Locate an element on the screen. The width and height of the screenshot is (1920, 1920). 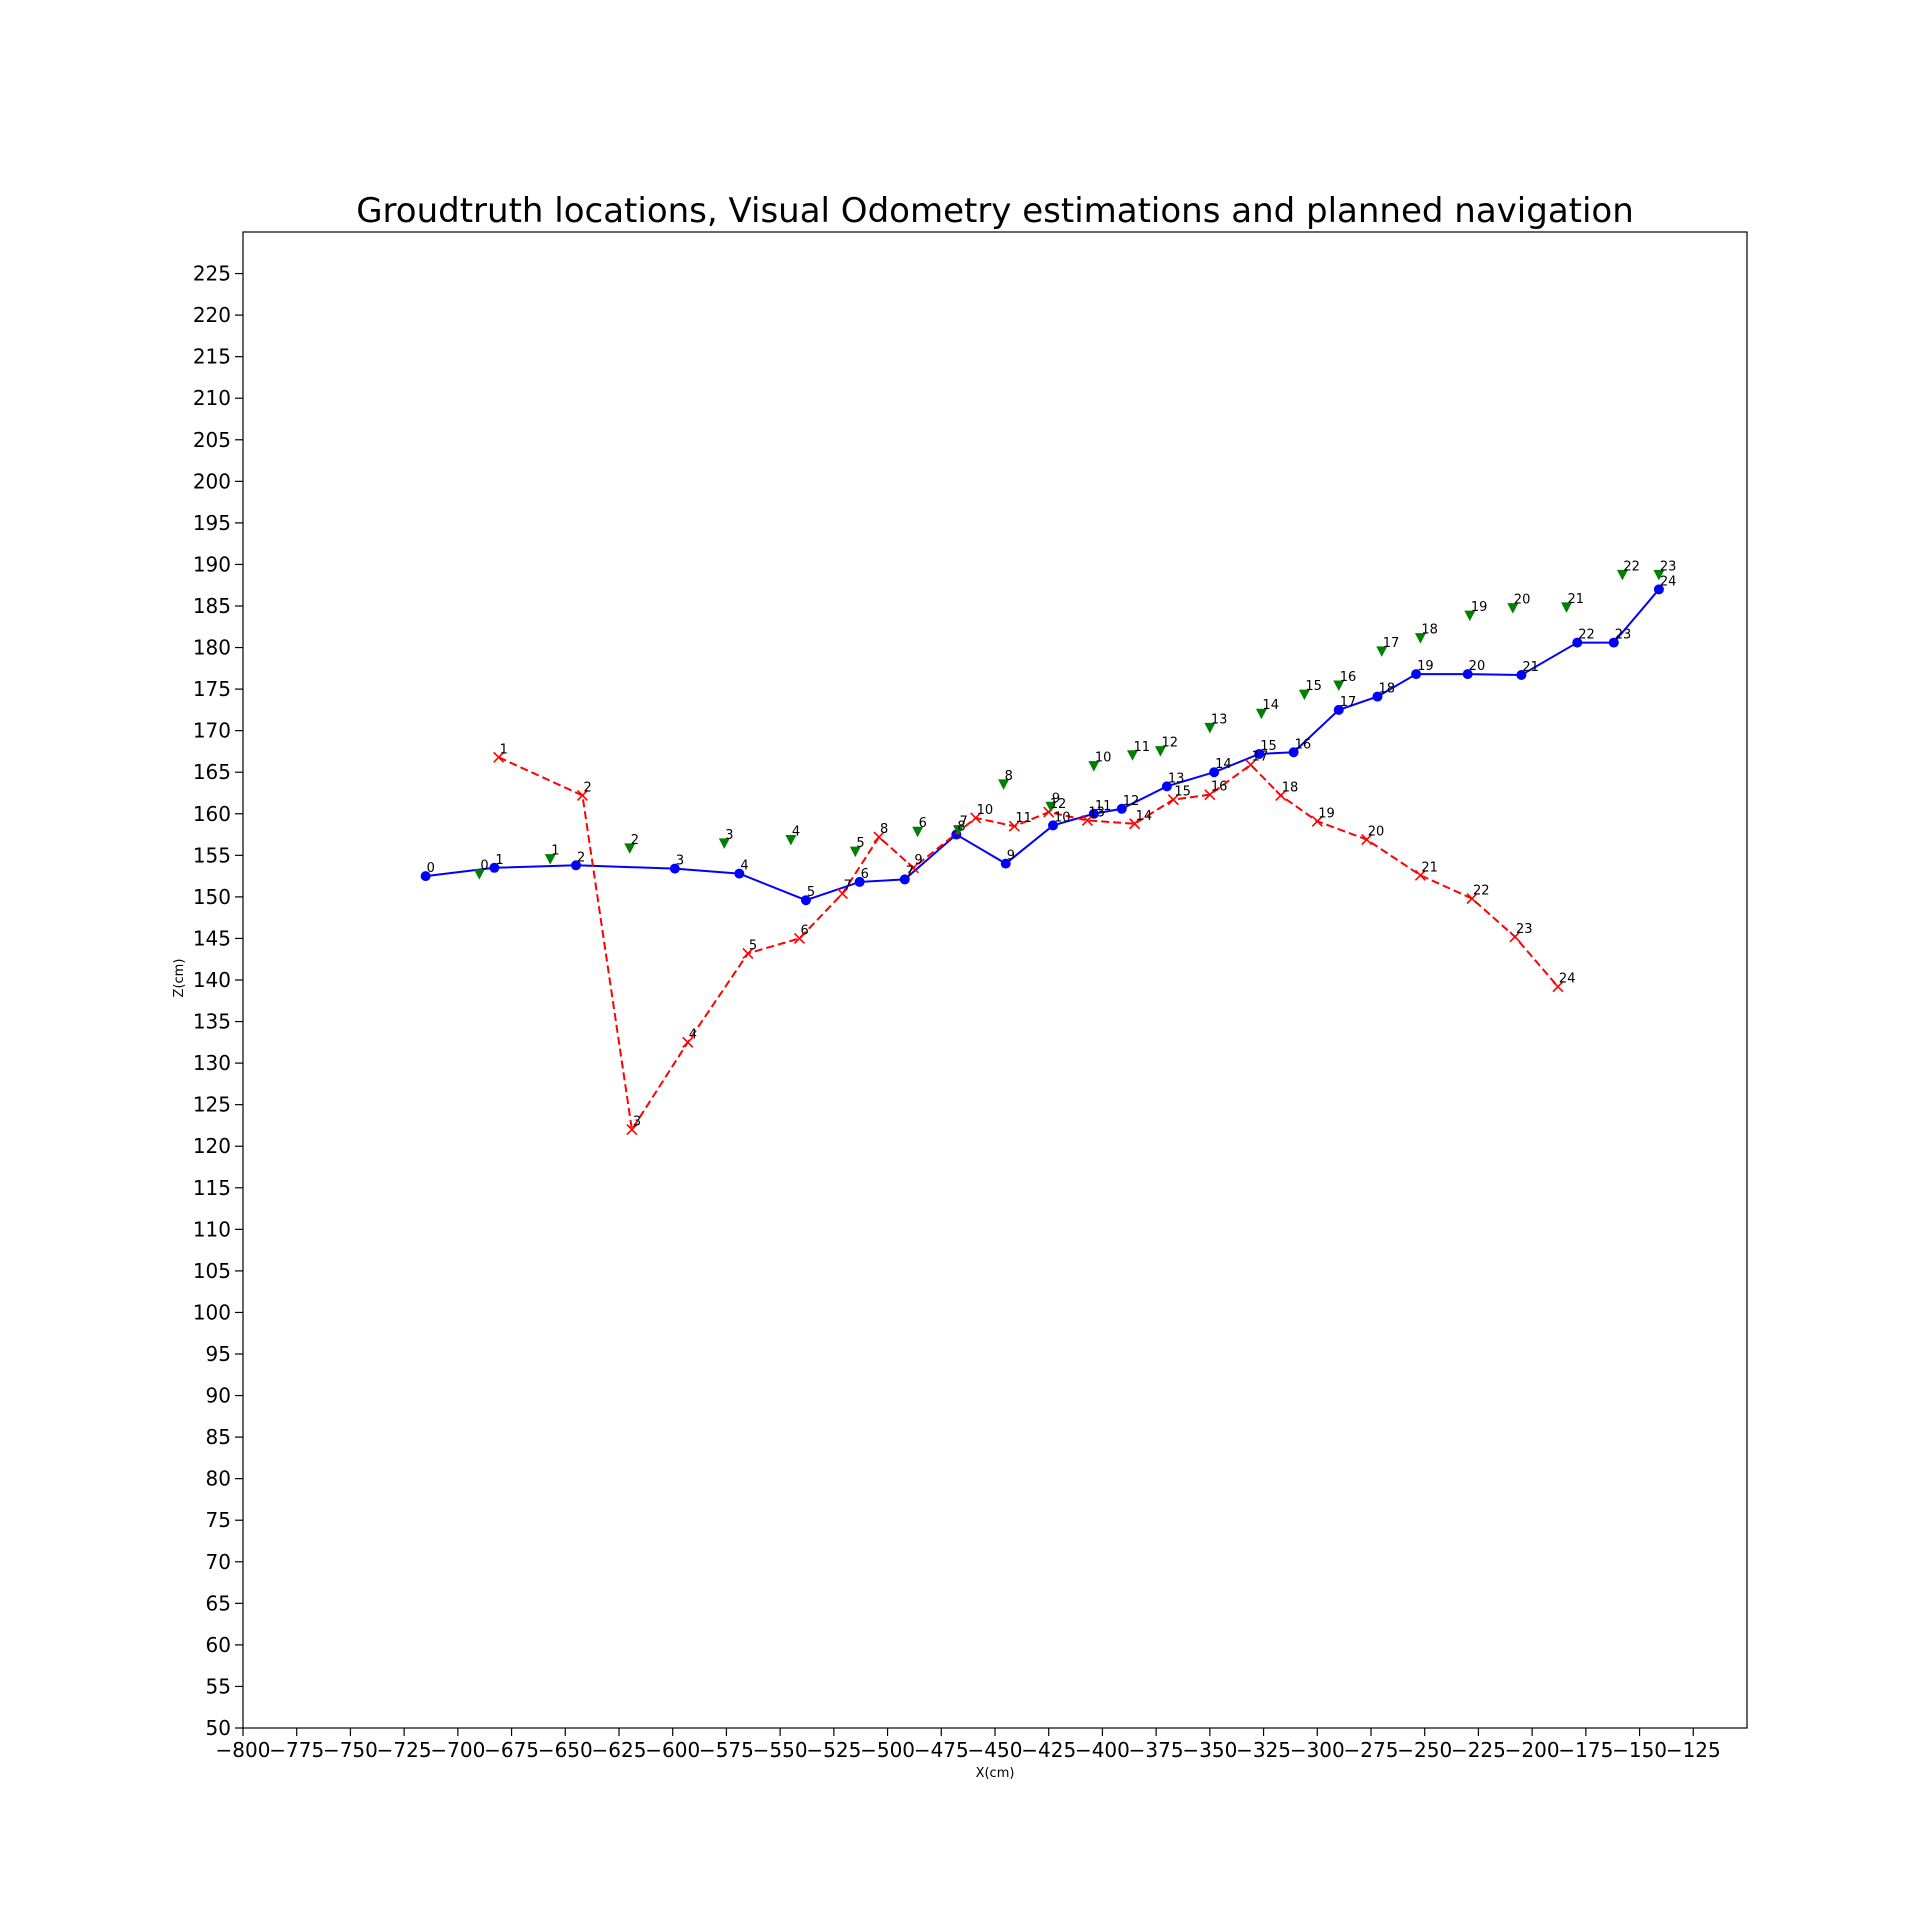
planned-point-label: 4 is located at coordinates (796, 832).